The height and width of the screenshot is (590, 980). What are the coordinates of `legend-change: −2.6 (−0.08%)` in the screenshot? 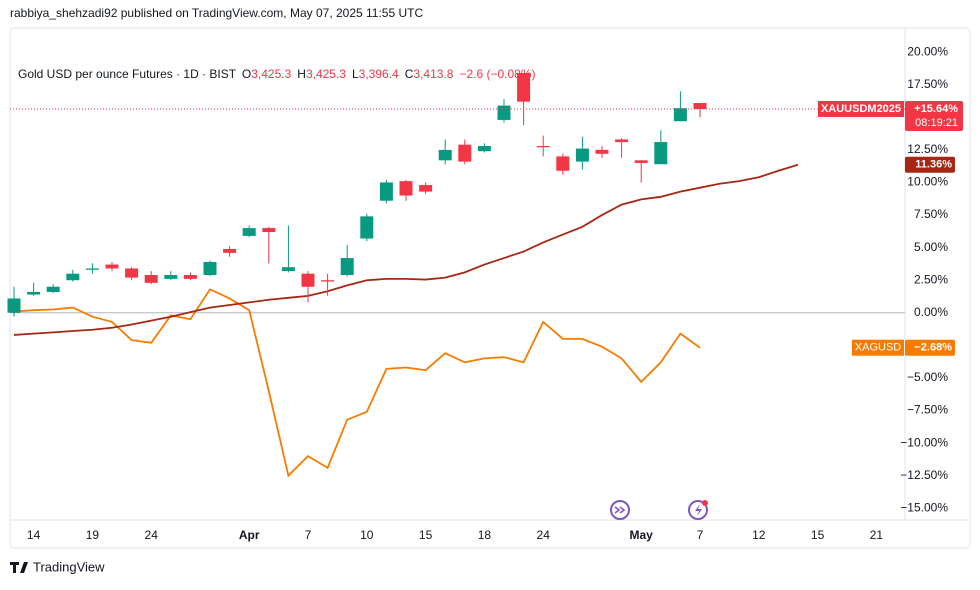 It's located at (497, 74).